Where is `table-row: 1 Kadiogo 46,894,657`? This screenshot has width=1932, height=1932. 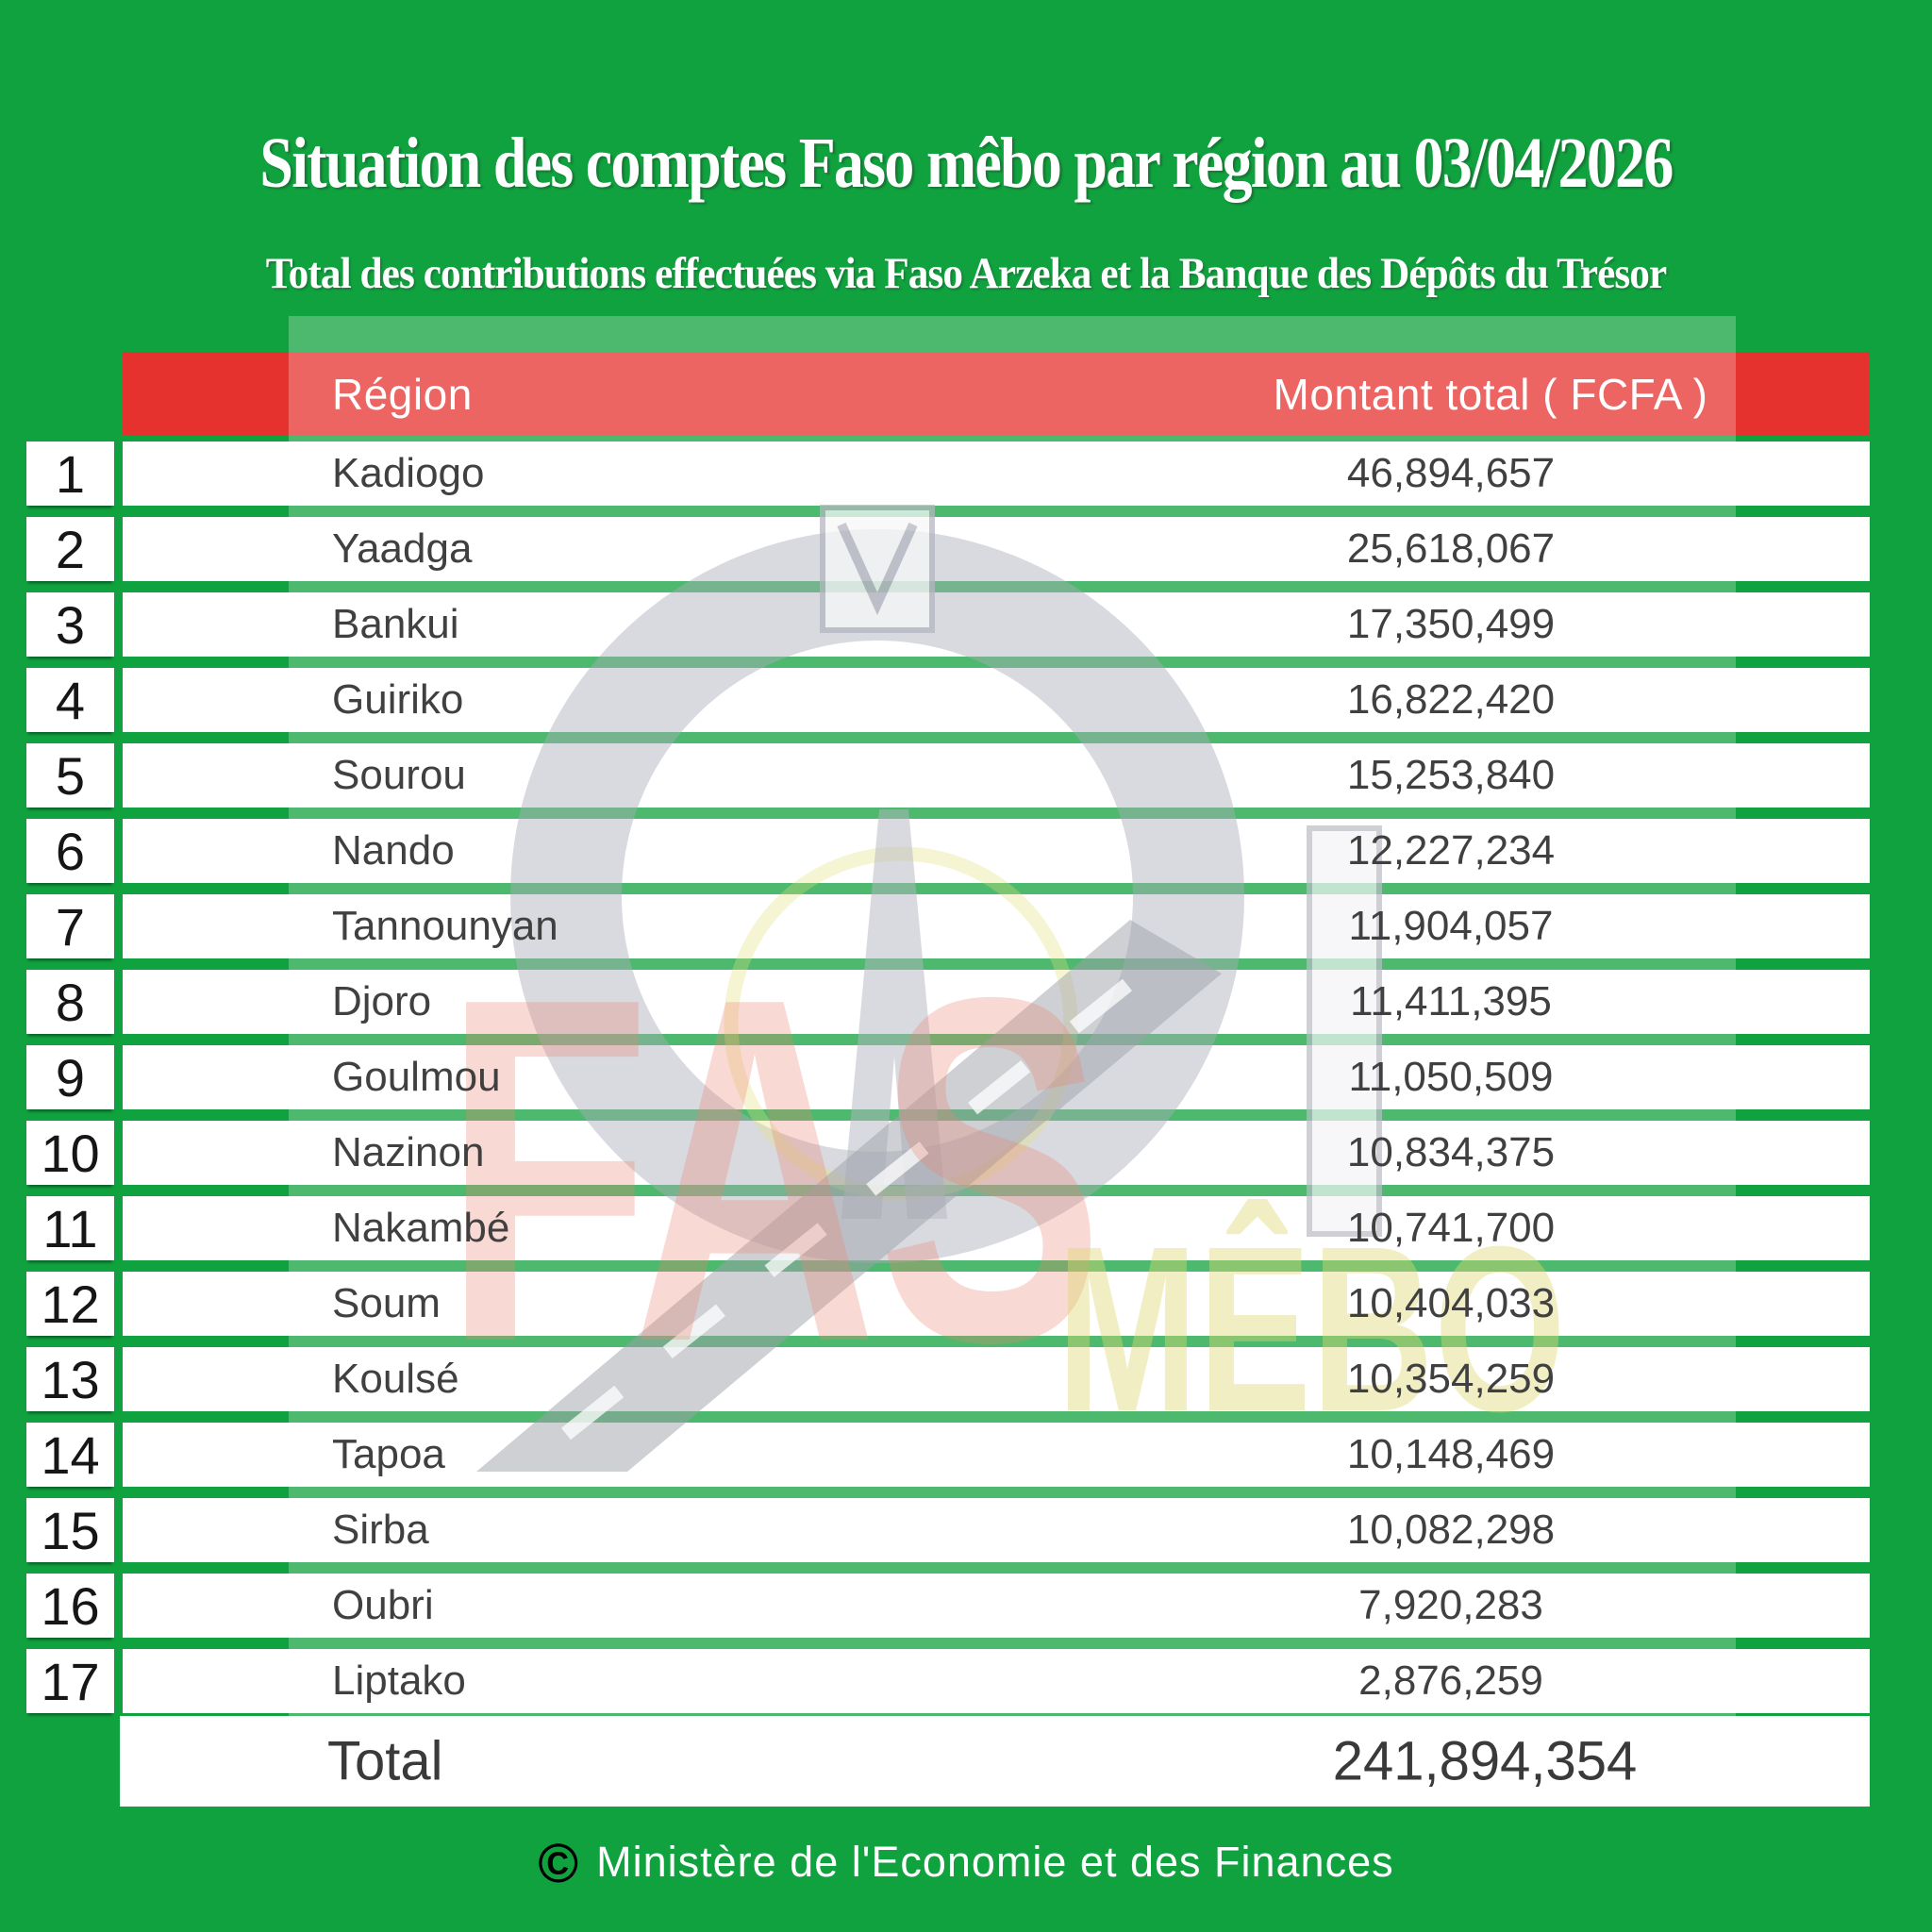
table-row: 1 Kadiogo 46,894,657 is located at coordinates (966, 473).